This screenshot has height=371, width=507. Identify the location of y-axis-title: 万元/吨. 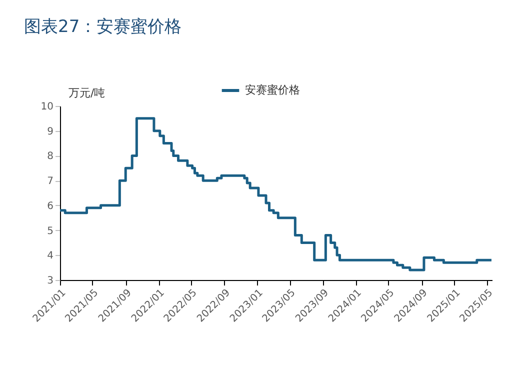
(87, 93).